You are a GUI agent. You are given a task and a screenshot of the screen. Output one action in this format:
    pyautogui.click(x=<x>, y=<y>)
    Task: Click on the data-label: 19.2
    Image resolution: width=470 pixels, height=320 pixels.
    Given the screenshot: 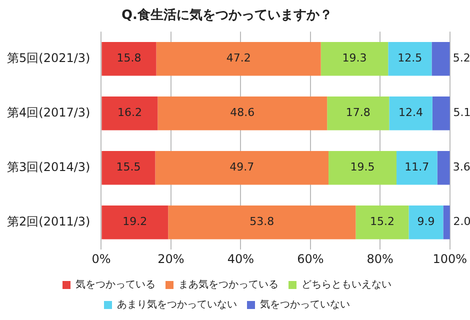 What is the action you would take?
    pyautogui.click(x=135, y=221)
    